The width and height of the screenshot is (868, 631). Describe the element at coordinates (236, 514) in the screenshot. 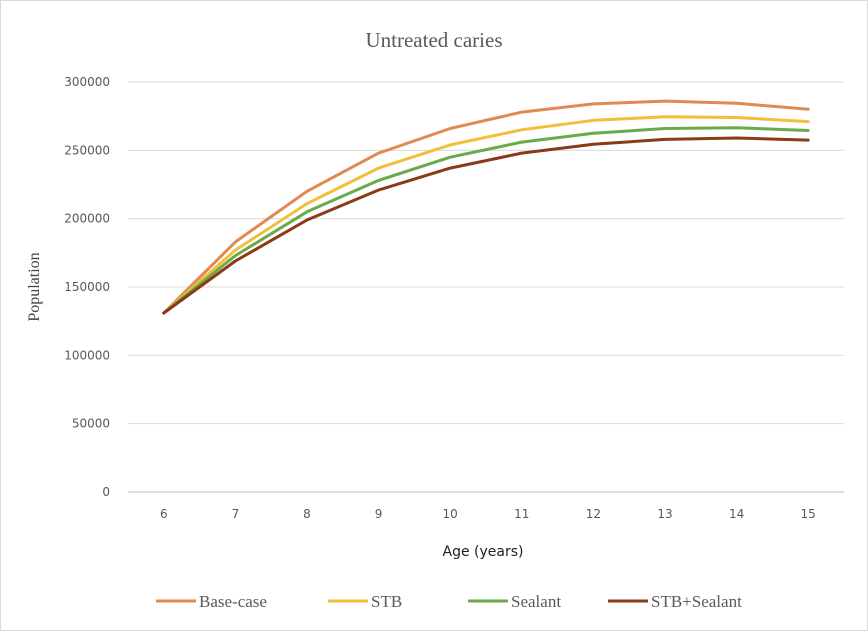

I see `x-tick-label: 7` at that location.